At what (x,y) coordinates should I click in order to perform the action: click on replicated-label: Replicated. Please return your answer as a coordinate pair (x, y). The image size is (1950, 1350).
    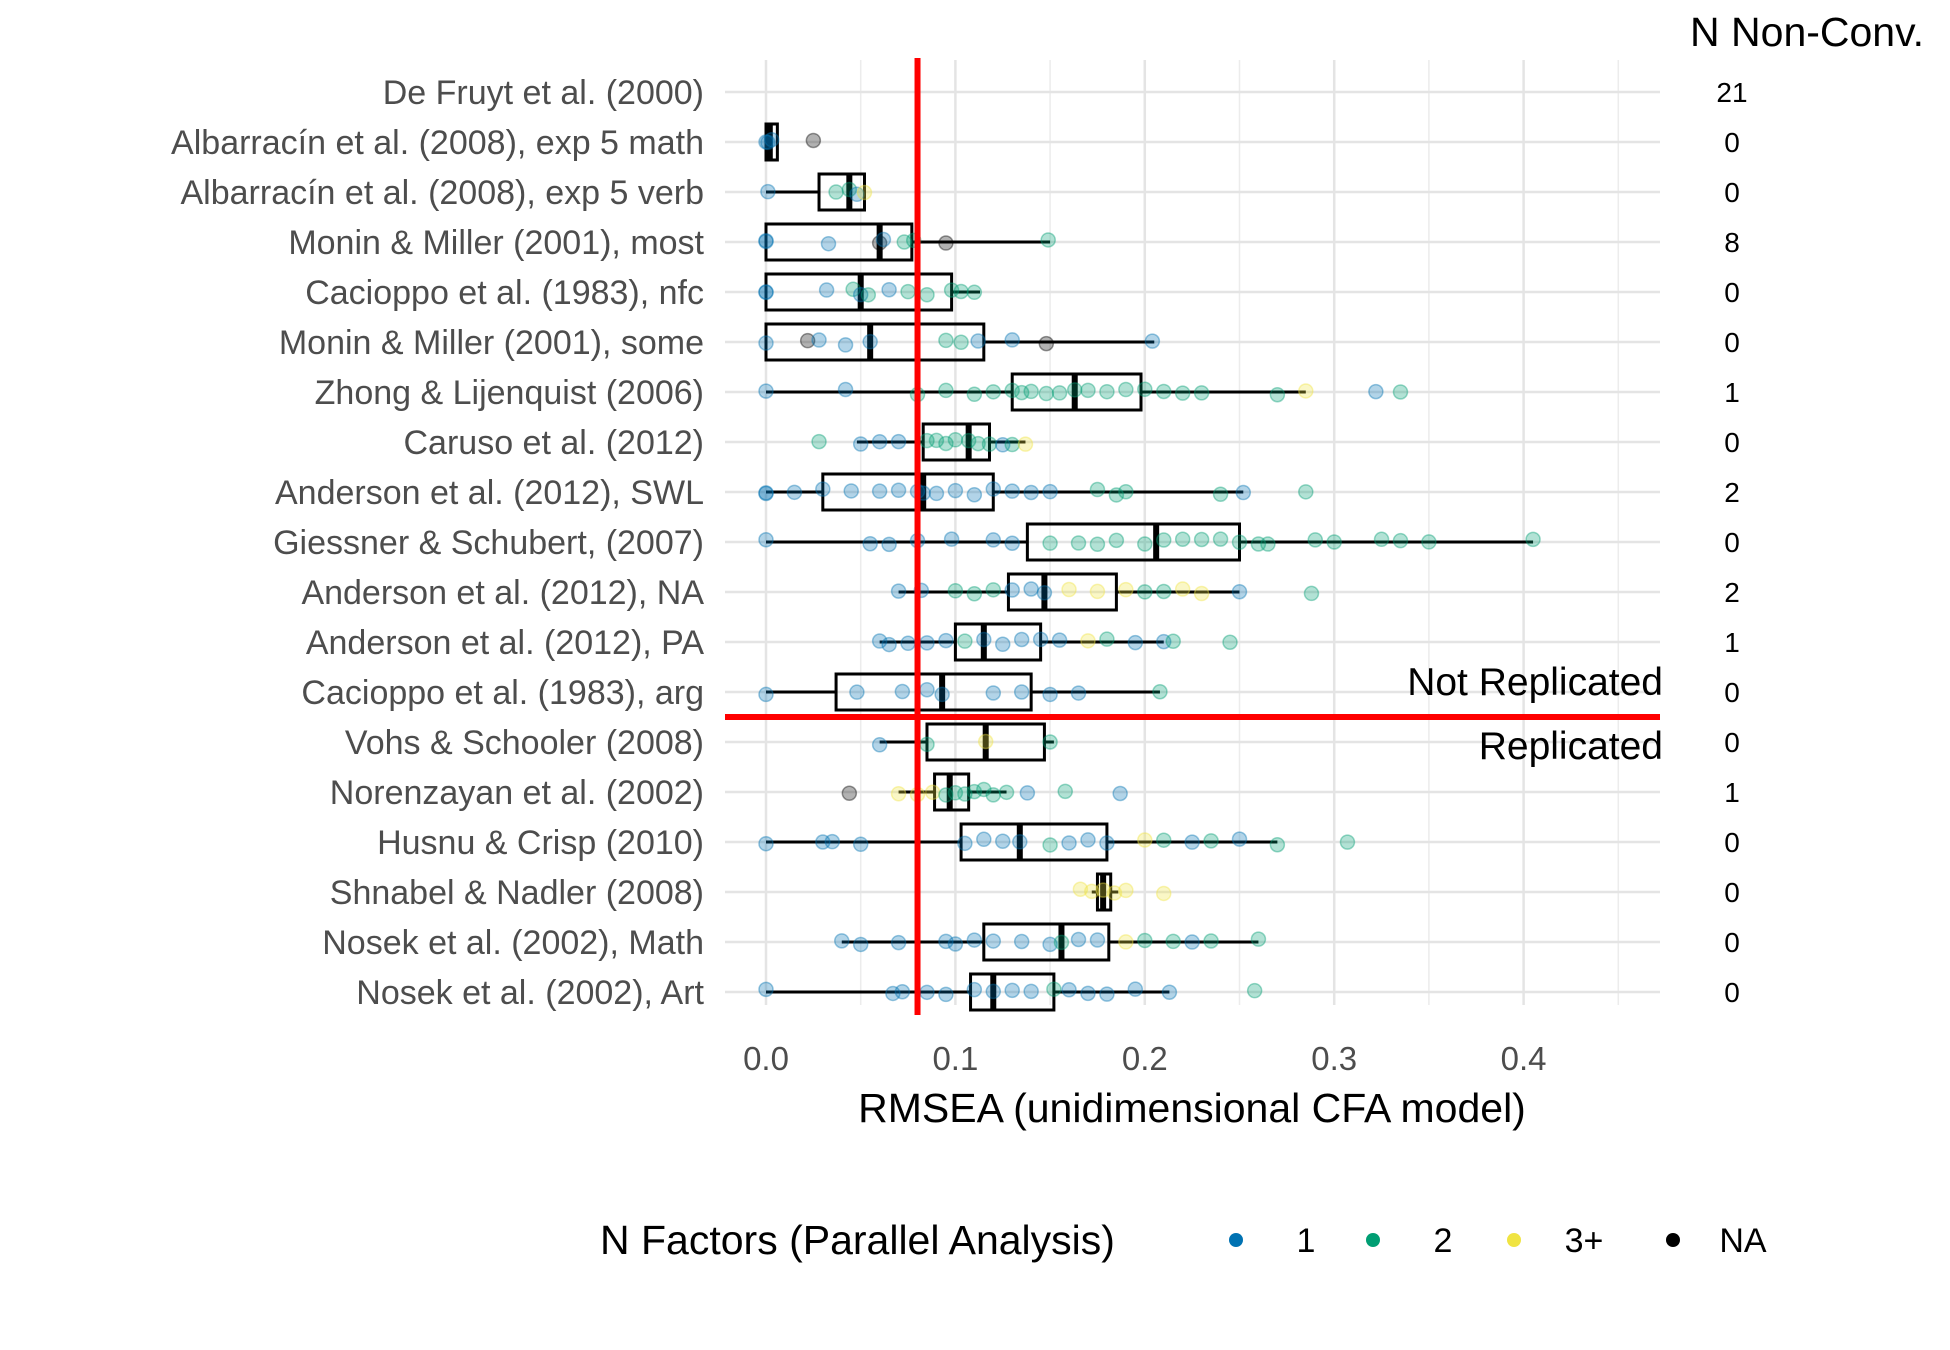
    Looking at the image, I should click on (1571, 746).